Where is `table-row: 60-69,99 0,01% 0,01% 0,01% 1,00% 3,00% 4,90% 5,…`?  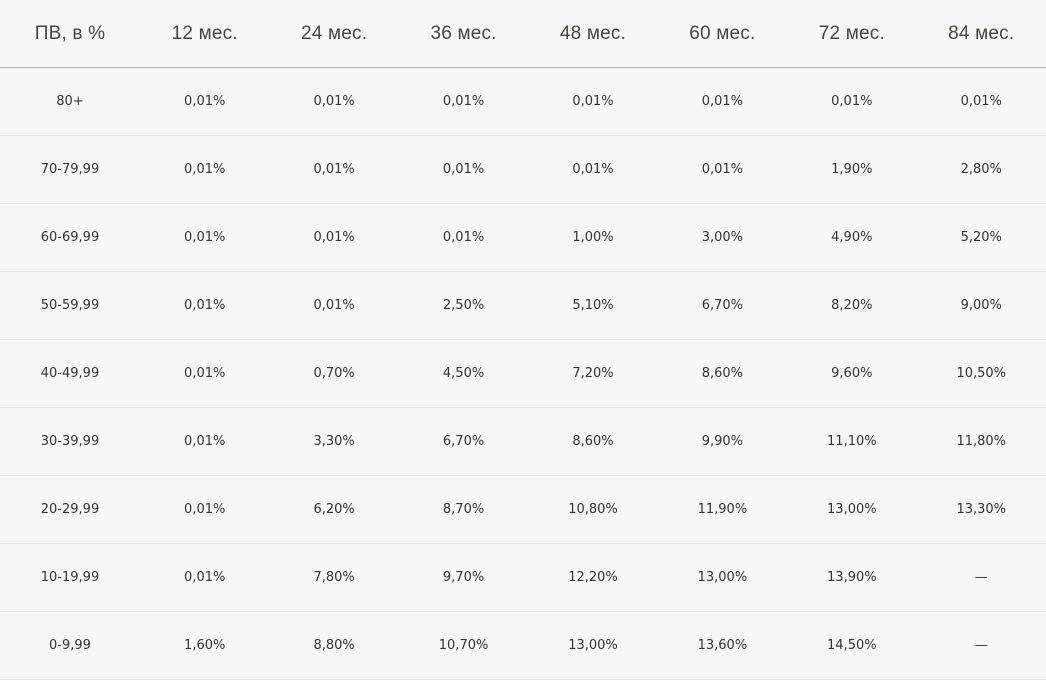
table-row: 60-69,99 0,01% 0,01% 0,01% 1,00% 3,00% 4,90% 5,… is located at coordinates (523, 237).